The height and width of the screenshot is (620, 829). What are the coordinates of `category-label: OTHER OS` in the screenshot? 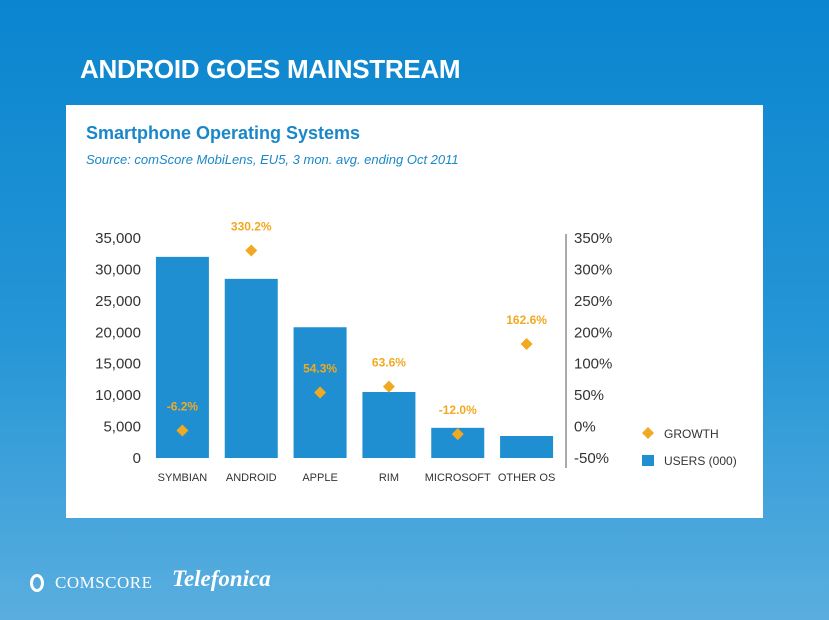 It's located at (526, 478).